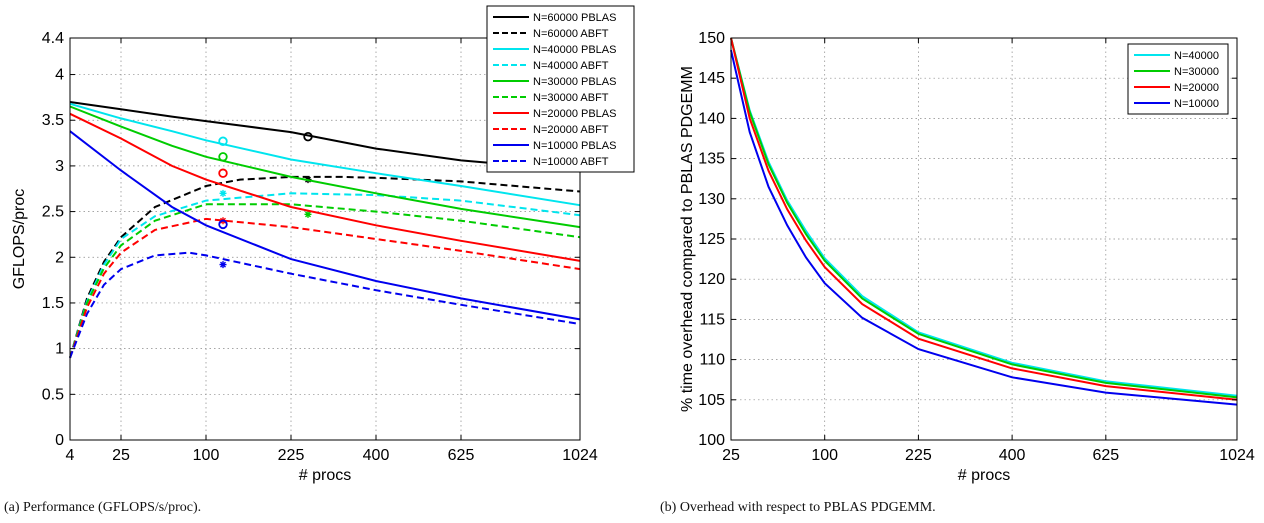 The height and width of the screenshot is (523, 1264). Describe the element at coordinates (59, 440) in the screenshot. I see `y-tick-label: 0` at that location.